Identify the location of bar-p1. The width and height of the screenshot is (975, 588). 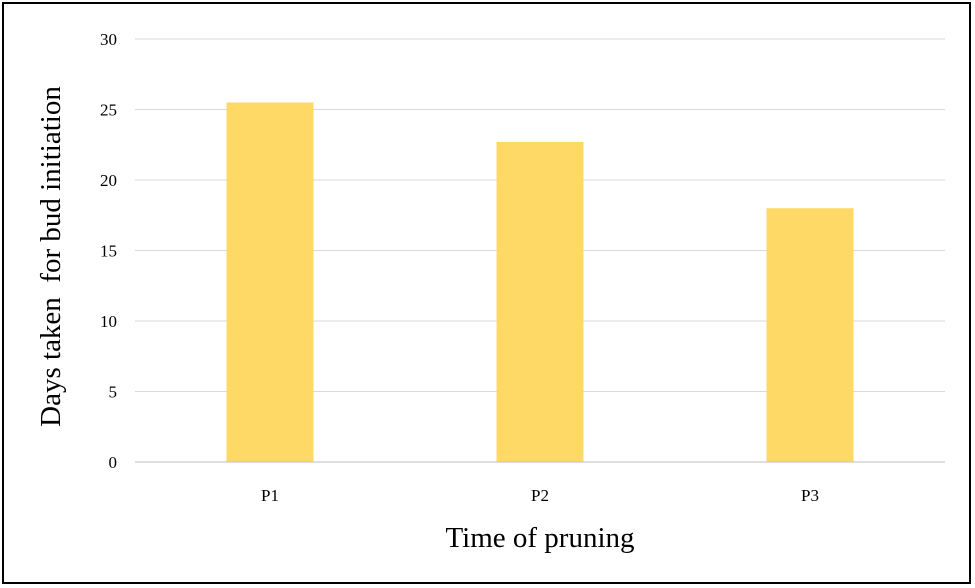
(270, 282).